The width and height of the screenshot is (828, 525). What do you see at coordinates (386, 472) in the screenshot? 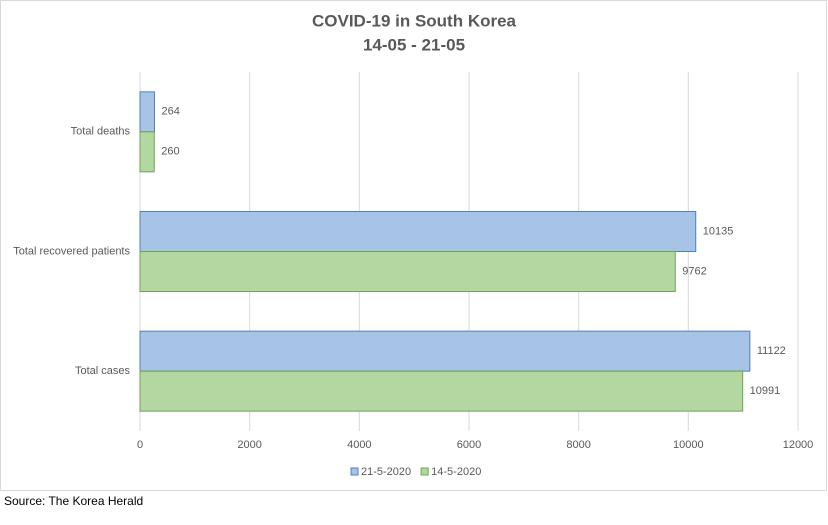
I see `legend-label: 21-5-2020` at bounding box center [386, 472].